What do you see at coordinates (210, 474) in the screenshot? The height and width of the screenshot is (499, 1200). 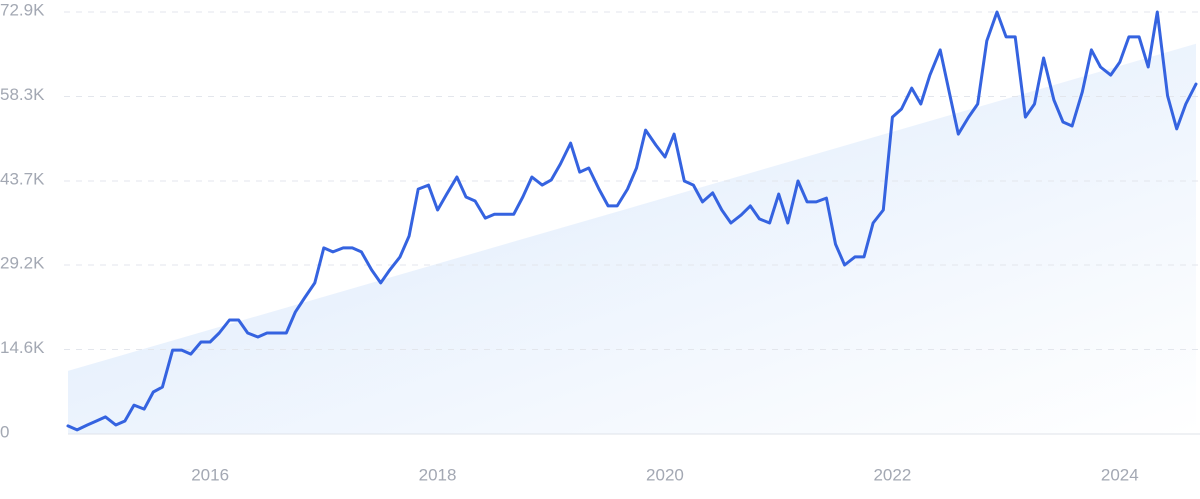 I see `x-tick-label: 2016` at bounding box center [210, 474].